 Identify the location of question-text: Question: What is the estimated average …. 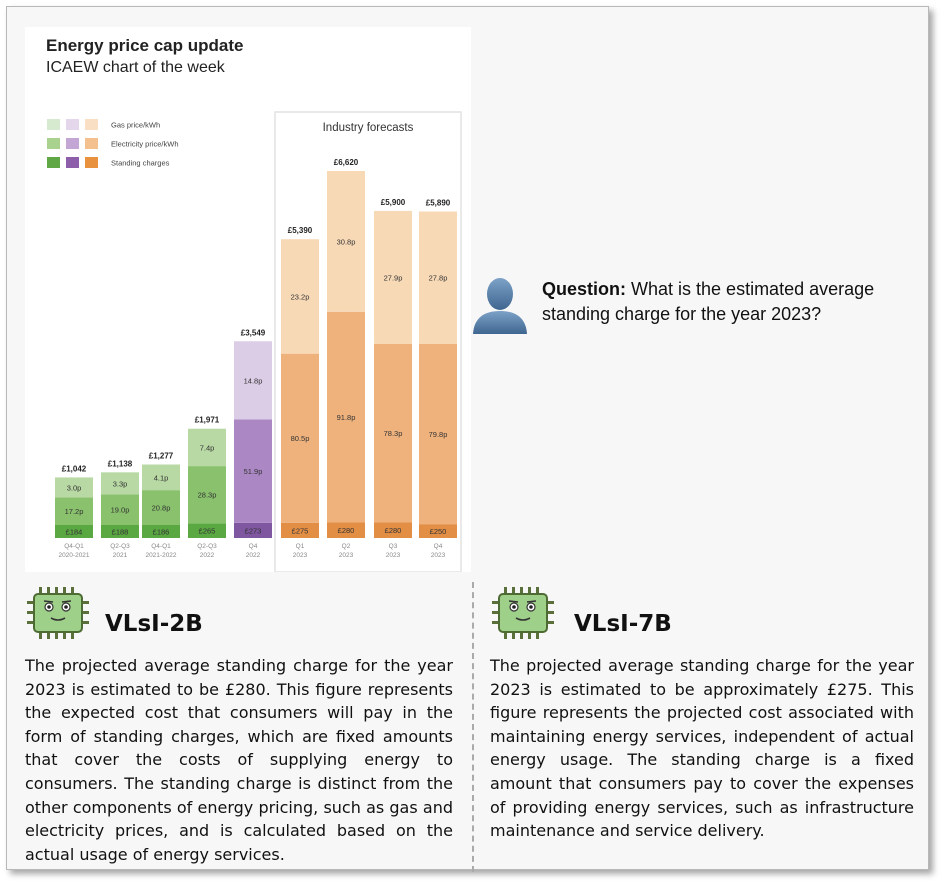
(732, 302).